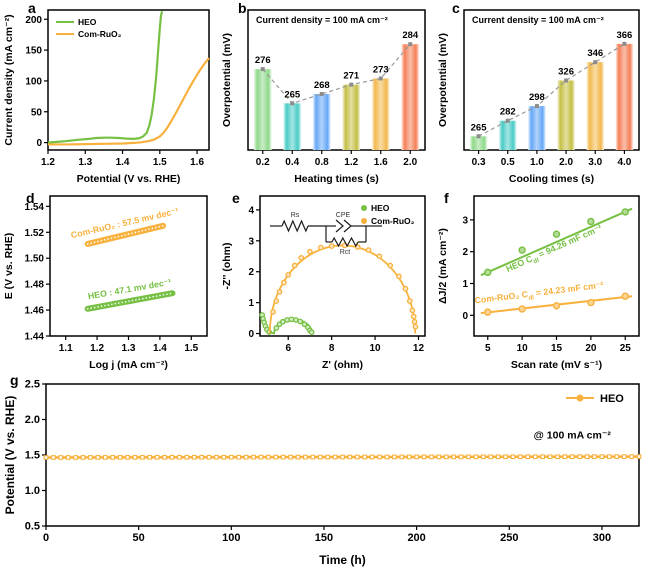 The height and width of the screenshot is (568, 650). I want to click on svg-text: 282, so click(508, 112).